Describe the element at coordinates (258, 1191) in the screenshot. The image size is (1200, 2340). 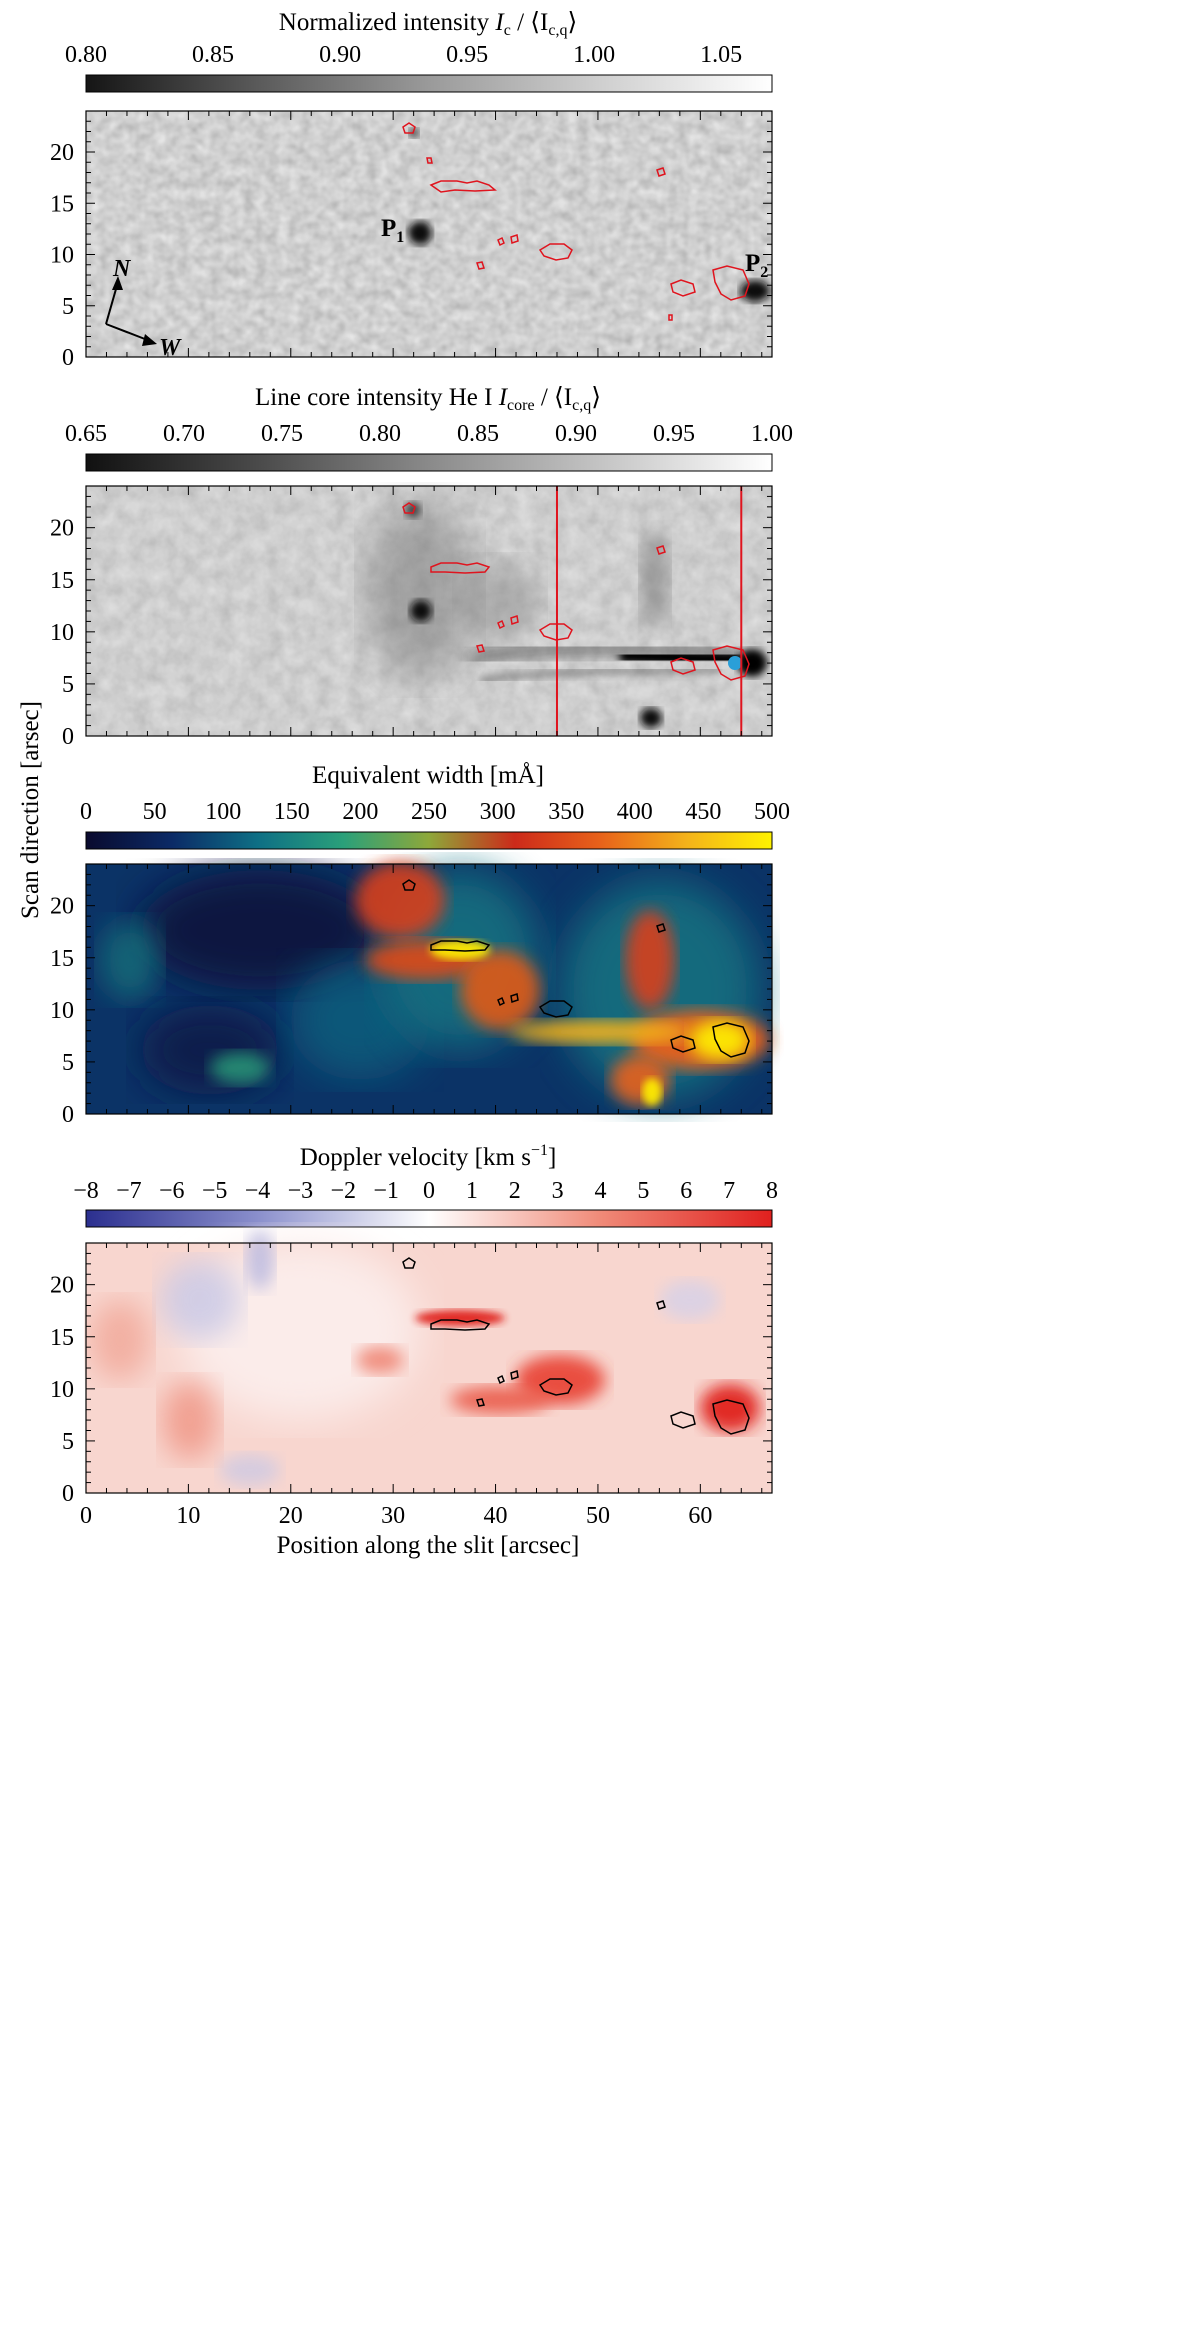
I see `colorbar-tick-label: −4` at that location.